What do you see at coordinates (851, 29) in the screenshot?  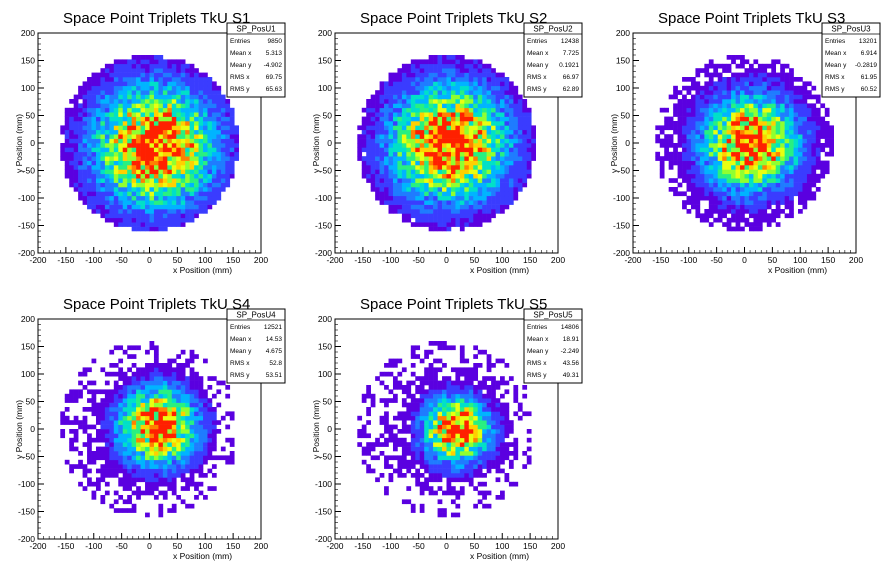 I see `stats-box-name: SP_PosU3` at bounding box center [851, 29].